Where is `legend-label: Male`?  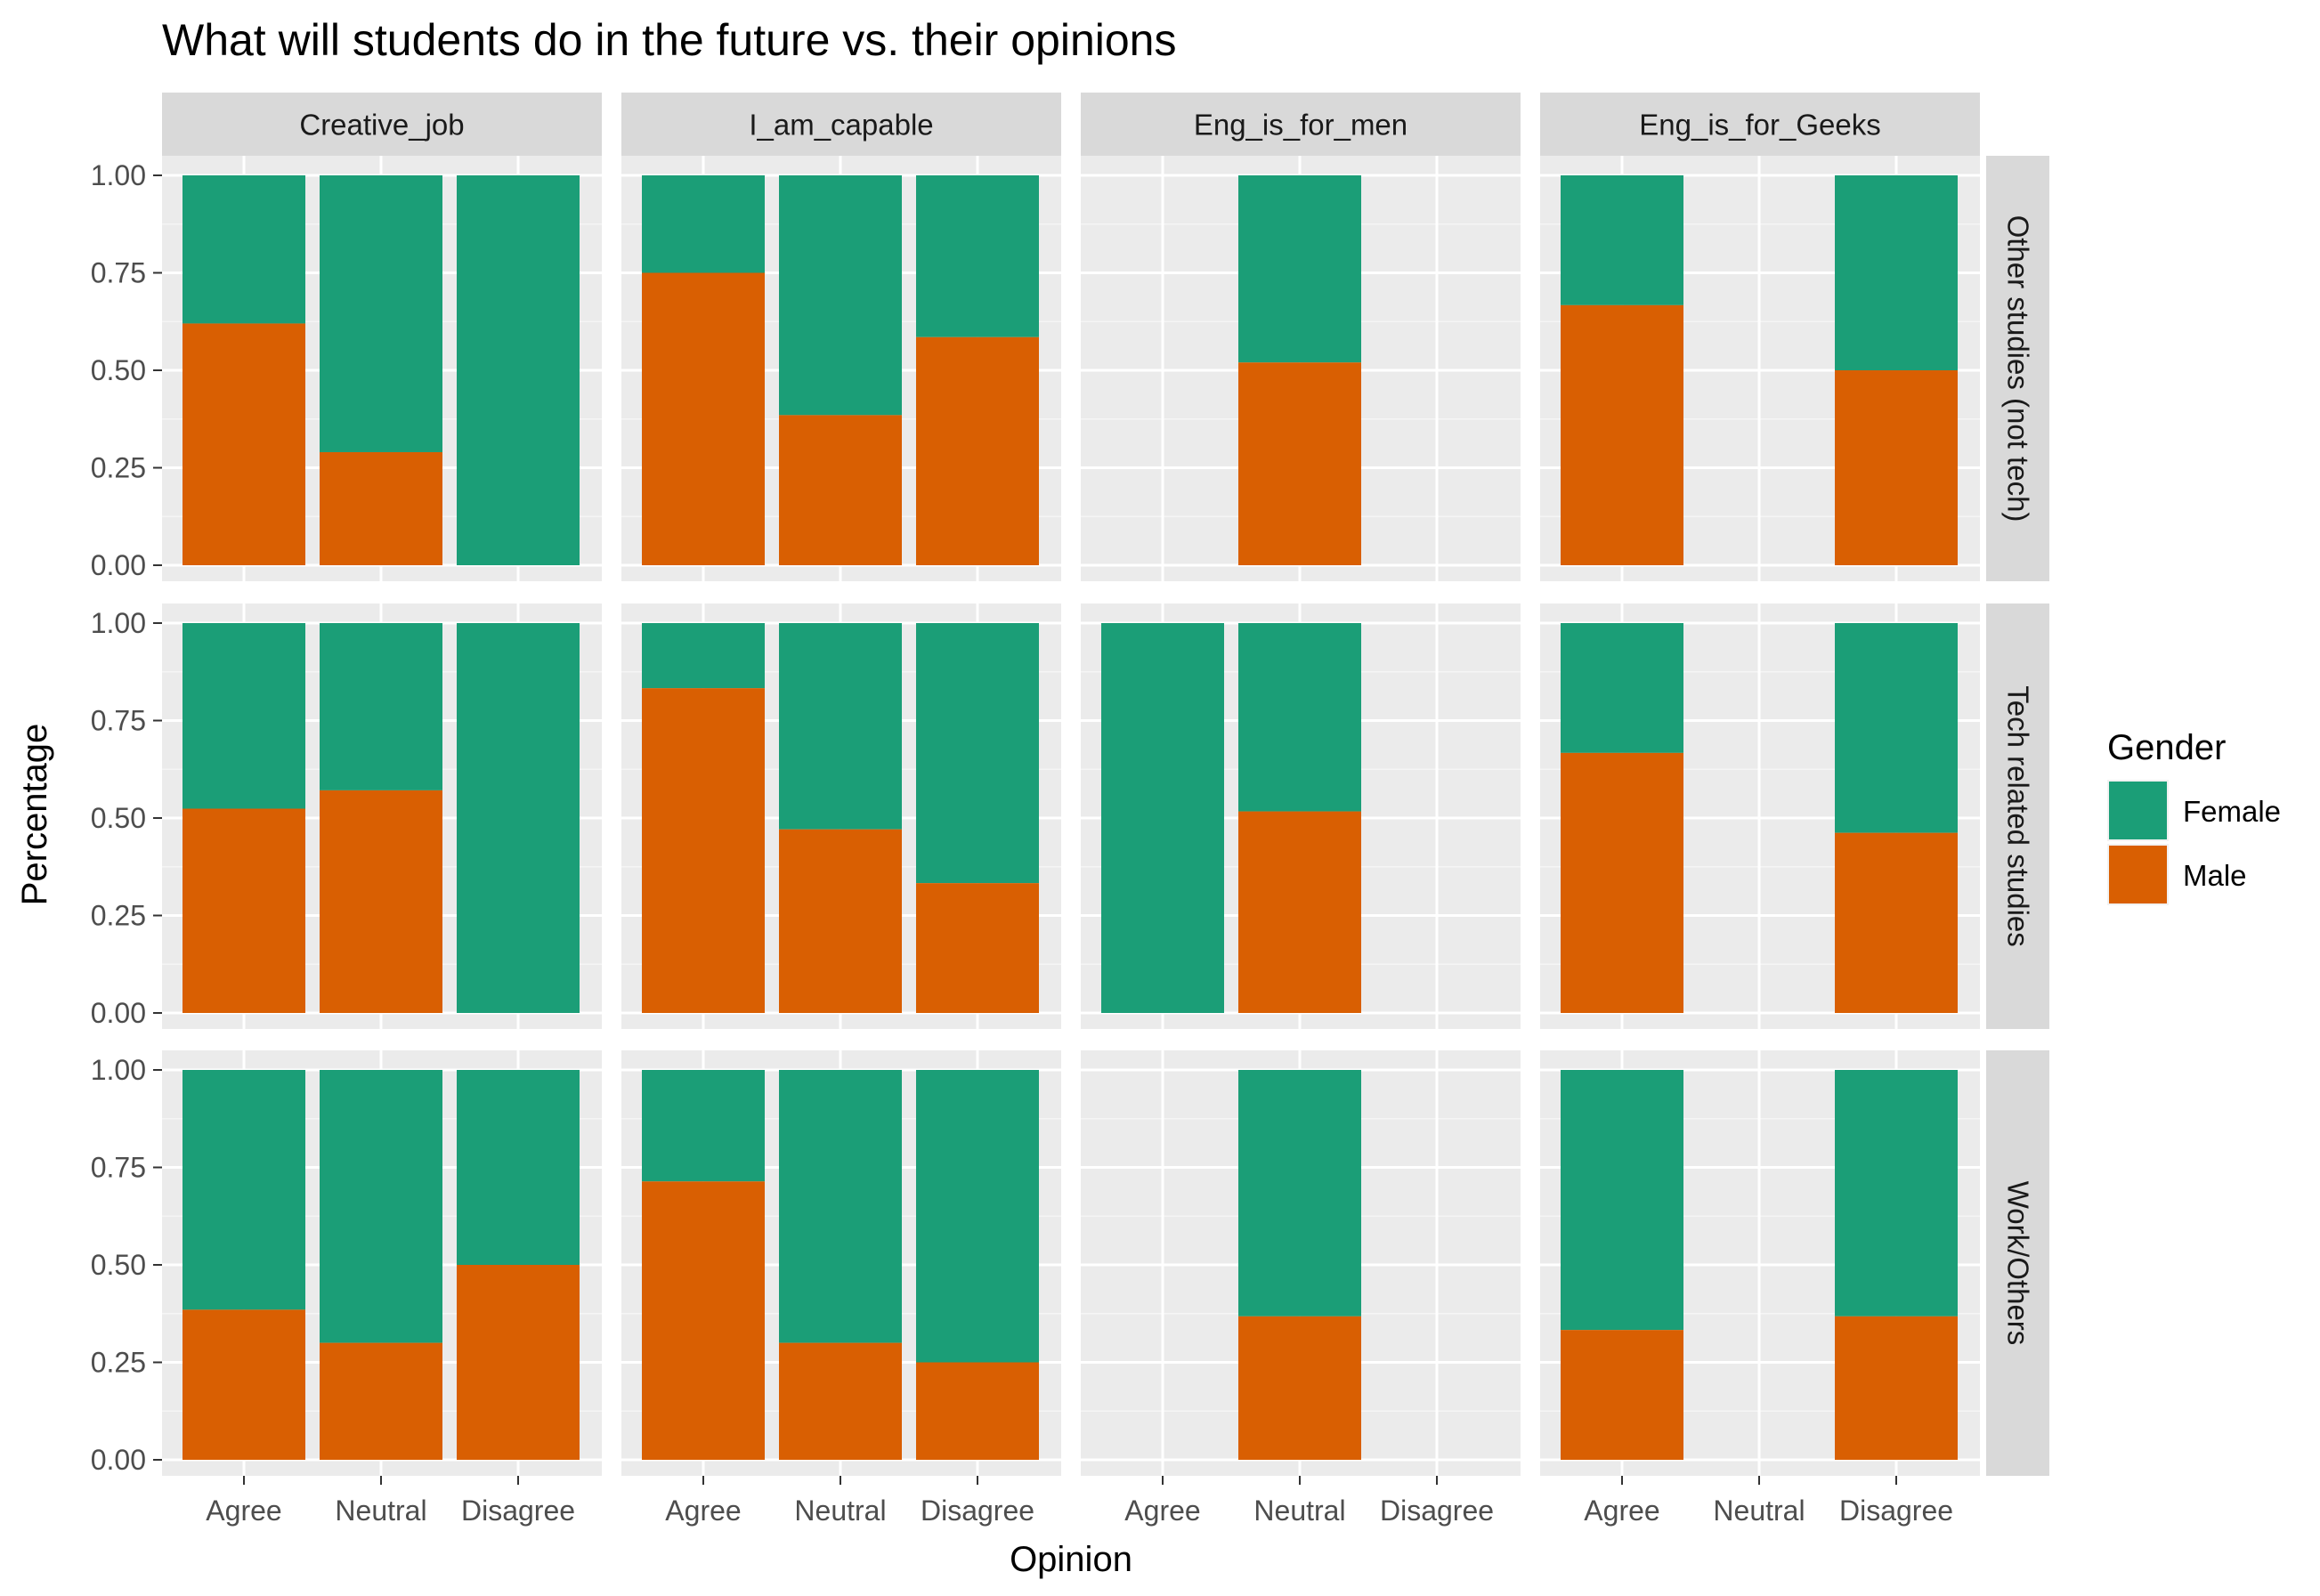
legend-label: Male is located at coordinates (2215, 875).